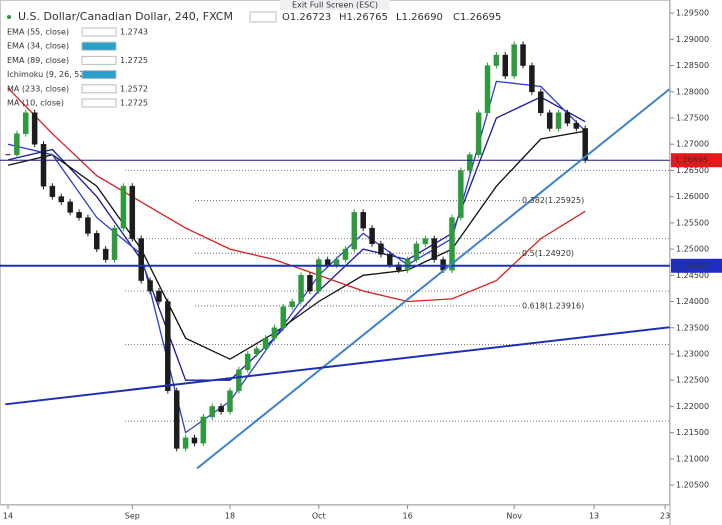  I want to click on ohlc-label: C1.26695, so click(477, 17).